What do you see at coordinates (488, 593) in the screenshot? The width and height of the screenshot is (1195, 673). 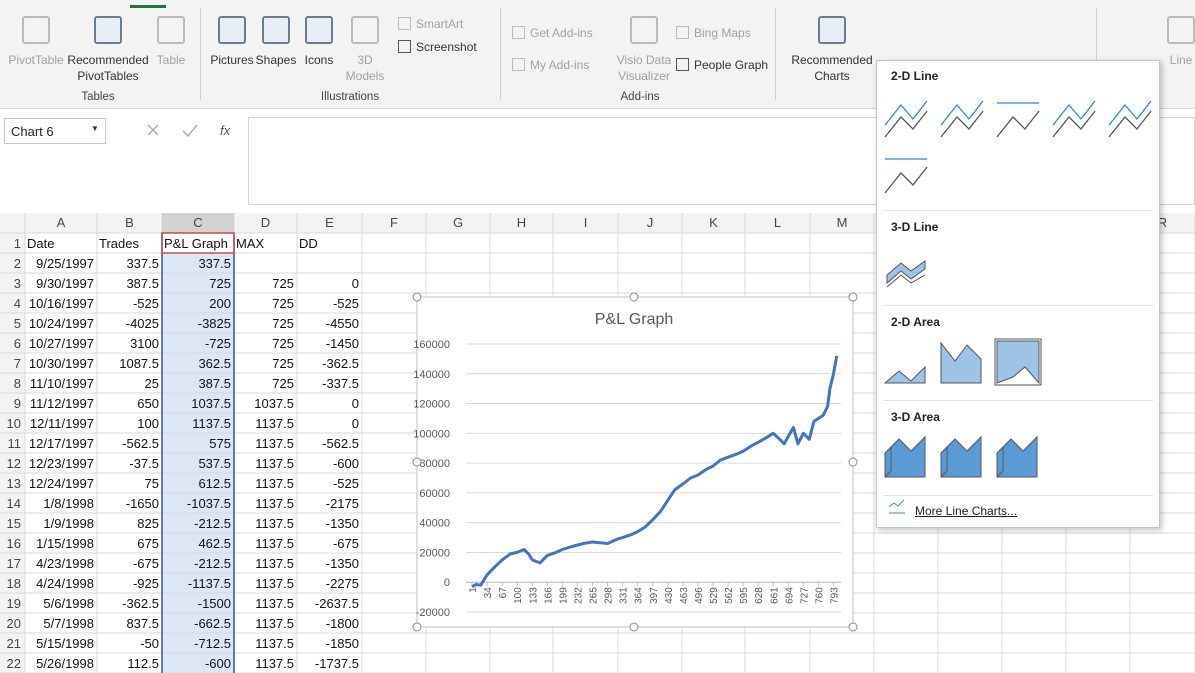 I see `x-tick-label: 34` at bounding box center [488, 593].